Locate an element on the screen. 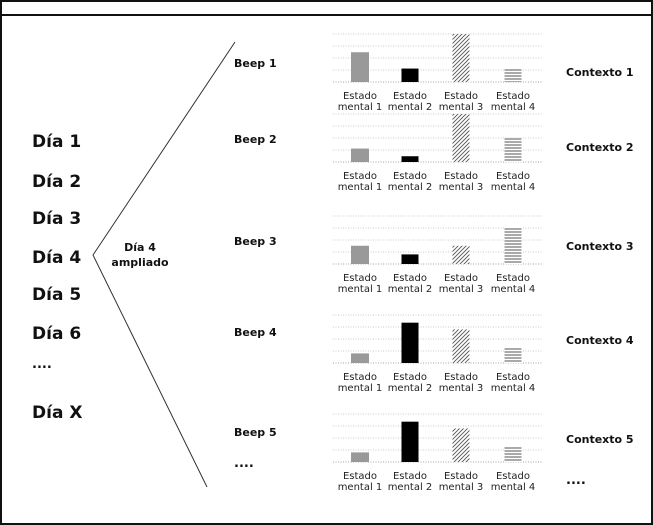 The width and height of the screenshot is (653, 525). day-label: Día 4 is located at coordinates (57, 258).